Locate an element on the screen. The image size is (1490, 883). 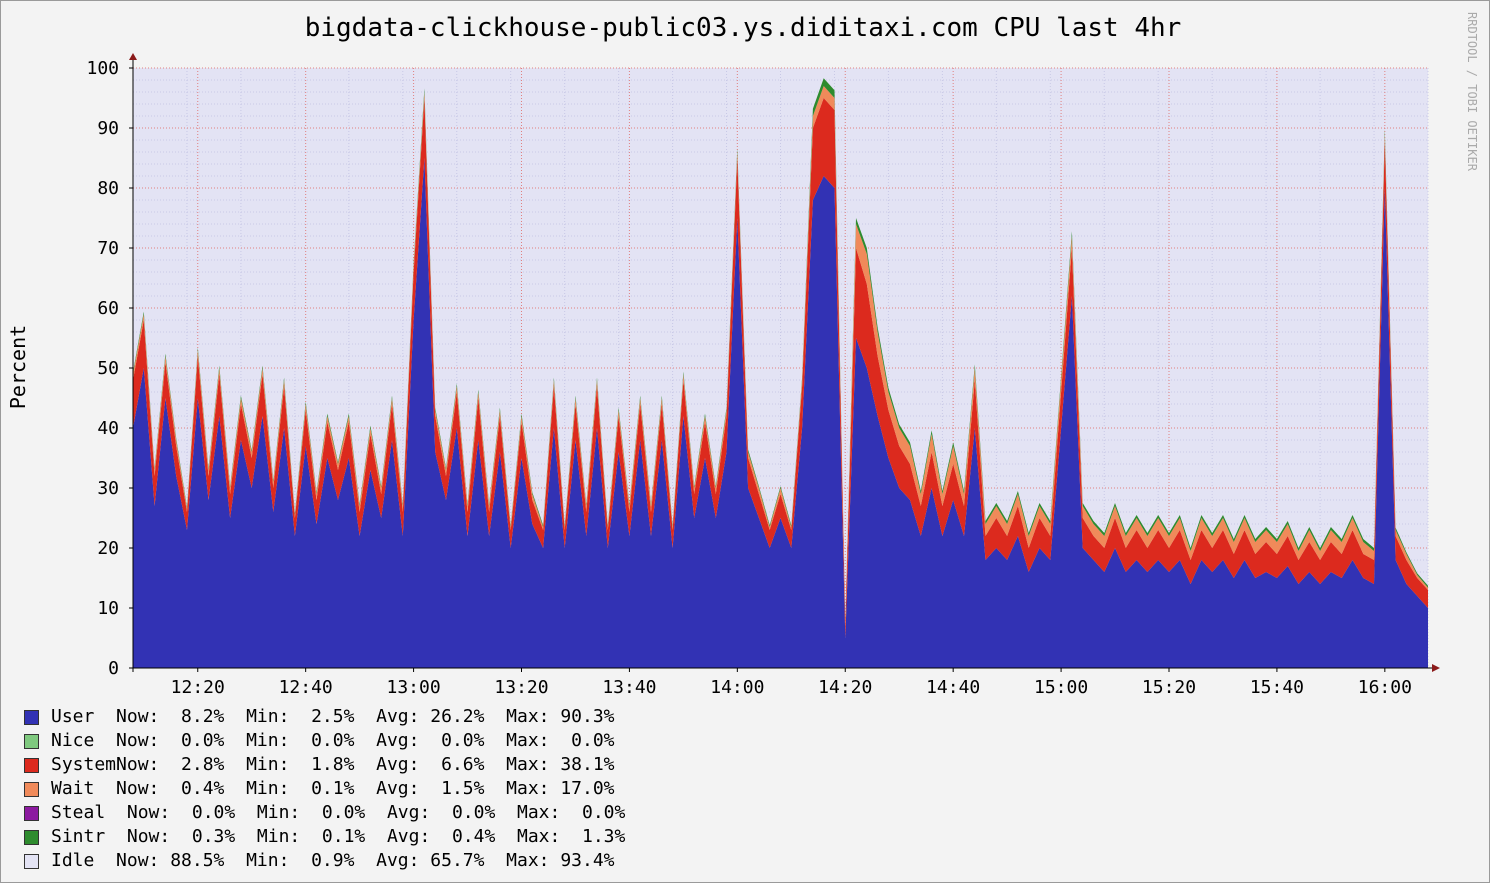
y-axis-label: Percent is located at coordinates (18, 367).